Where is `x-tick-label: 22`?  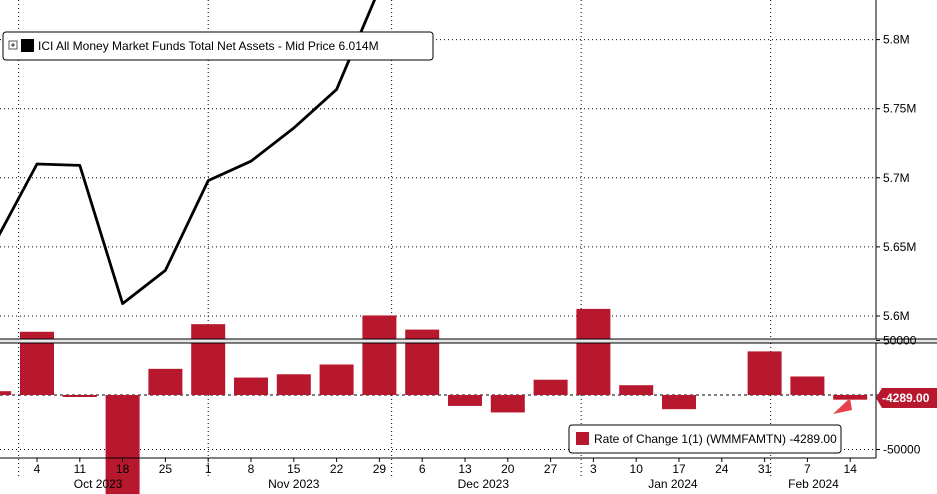
x-tick-label: 22 is located at coordinates (337, 469).